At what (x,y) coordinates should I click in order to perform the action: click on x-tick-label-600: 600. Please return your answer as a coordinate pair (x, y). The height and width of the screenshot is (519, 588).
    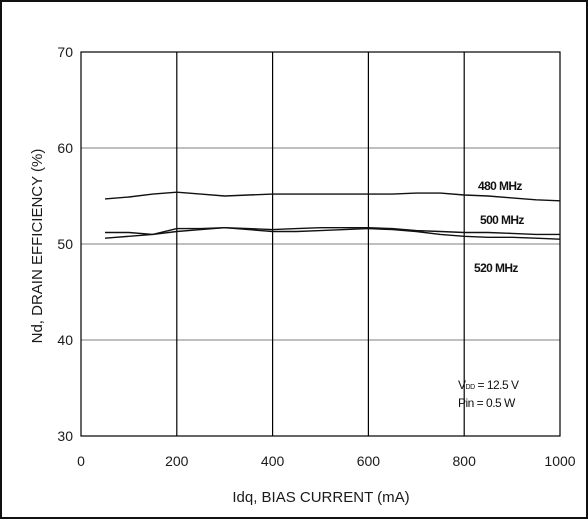
    Looking at the image, I should click on (369, 461).